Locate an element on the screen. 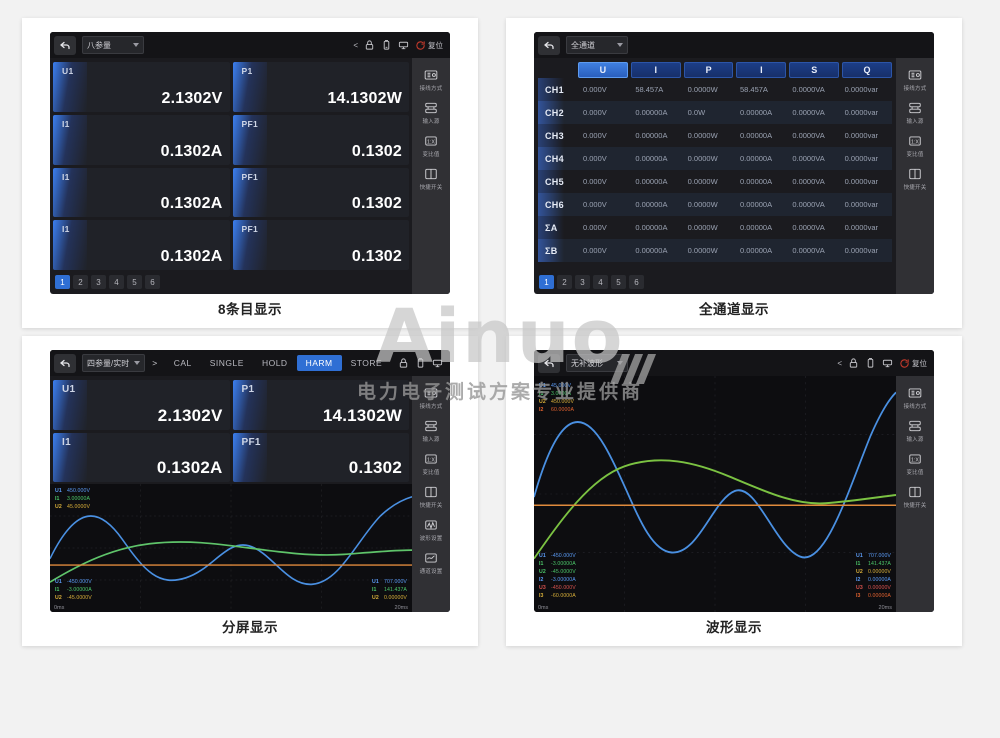 This screenshot has width=1000, height=738. mode-dropdown: 全通道 is located at coordinates (597, 45).